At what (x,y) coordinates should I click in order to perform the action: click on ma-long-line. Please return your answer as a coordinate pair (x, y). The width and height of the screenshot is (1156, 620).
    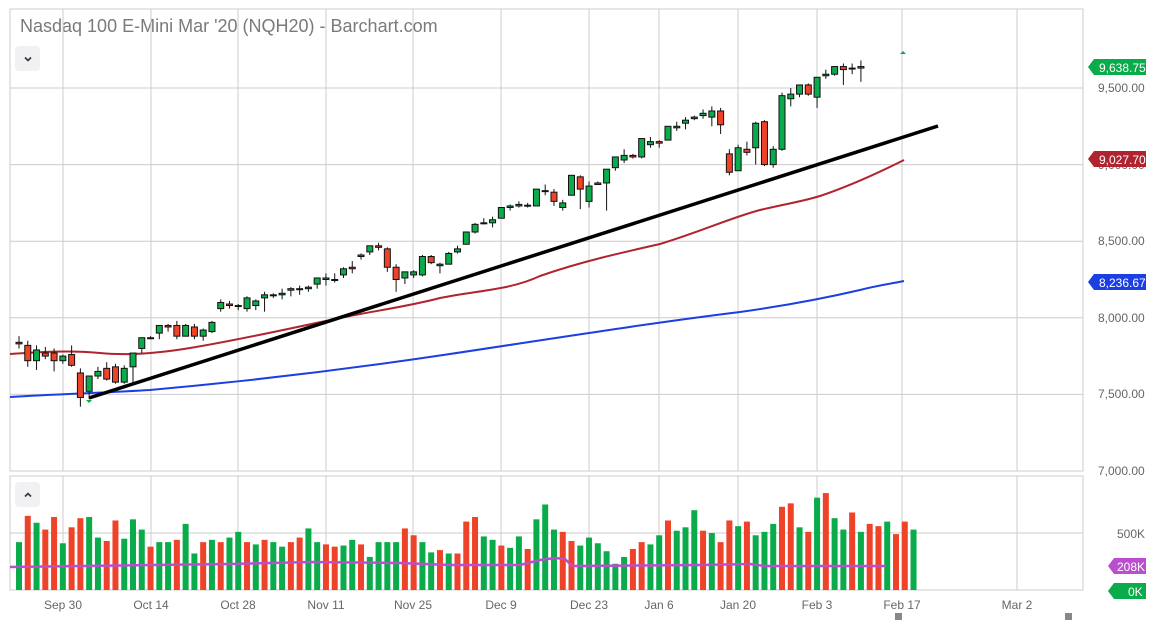
    Looking at the image, I should click on (457, 339).